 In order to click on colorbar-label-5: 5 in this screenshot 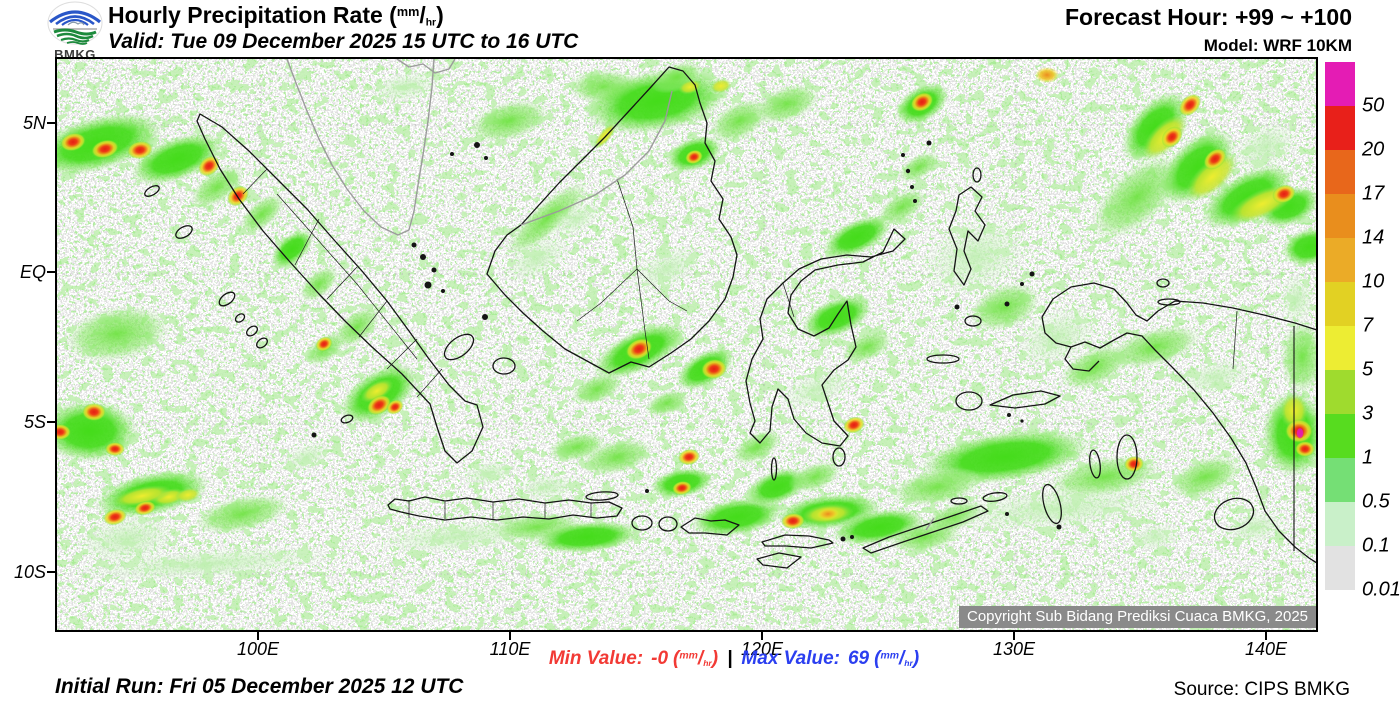, I will do `click(1368, 369)`.